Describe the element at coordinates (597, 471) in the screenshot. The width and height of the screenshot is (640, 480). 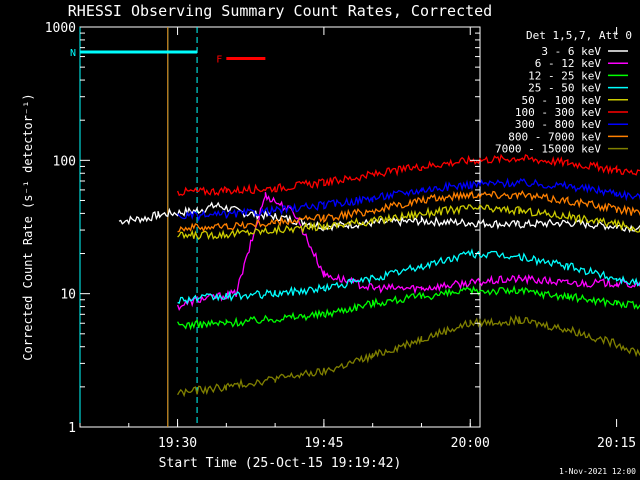
I see `footer-date: 1-Nov-2021 12:00` at that location.